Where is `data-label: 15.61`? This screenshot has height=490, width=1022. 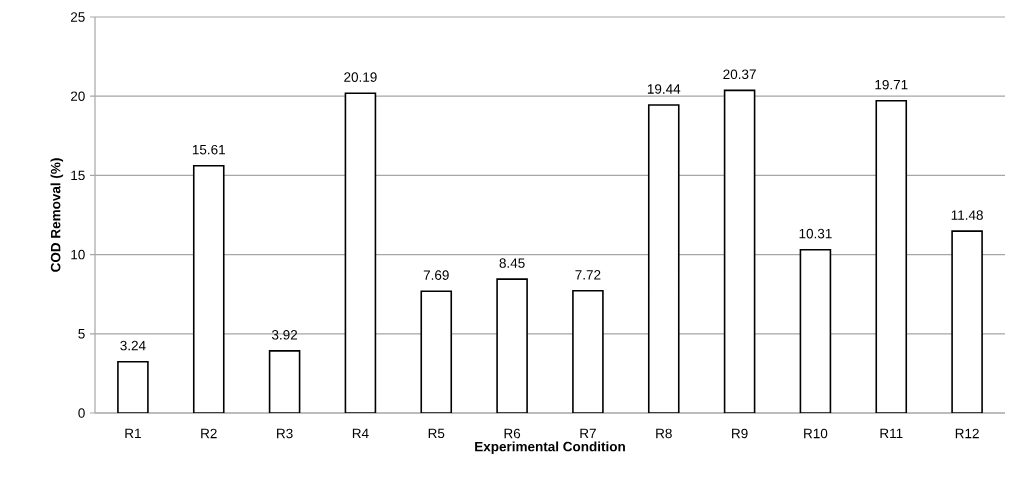 data-label: 15.61 is located at coordinates (208, 149).